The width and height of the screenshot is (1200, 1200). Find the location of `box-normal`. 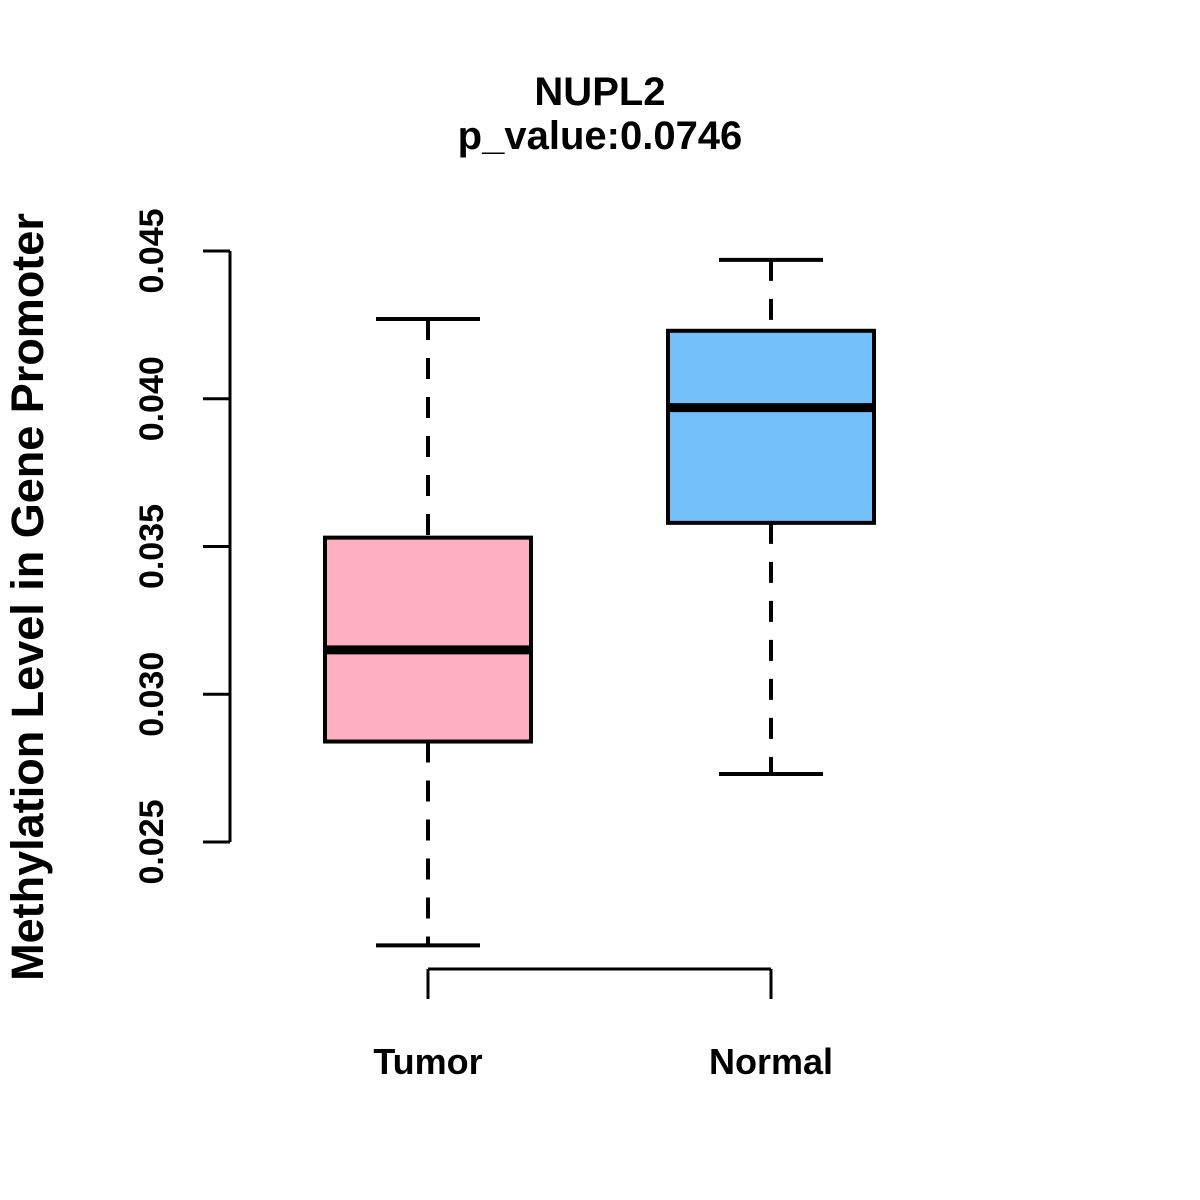

box-normal is located at coordinates (771, 517).